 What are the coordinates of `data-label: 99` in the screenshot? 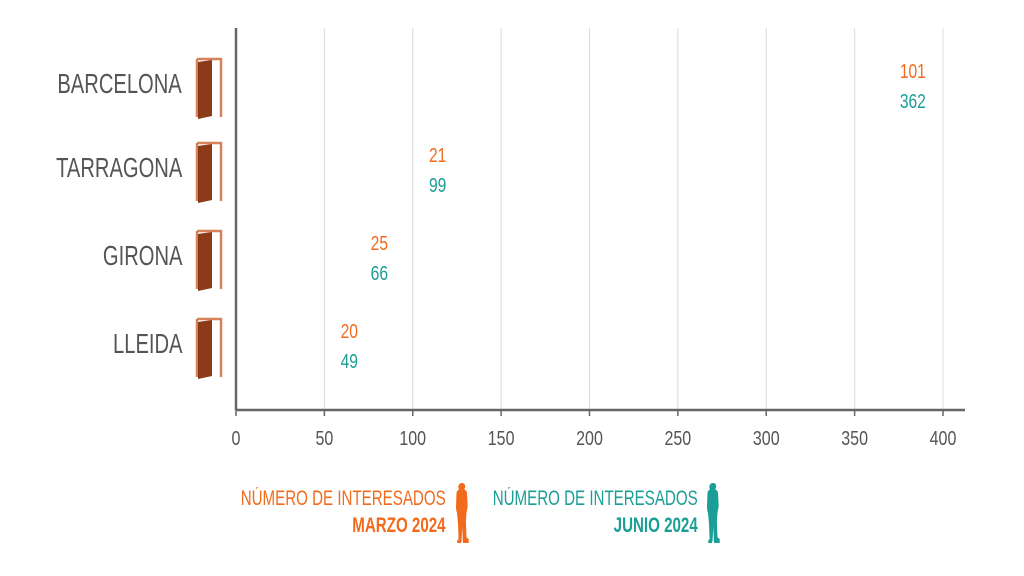 It's located at (437, 185).